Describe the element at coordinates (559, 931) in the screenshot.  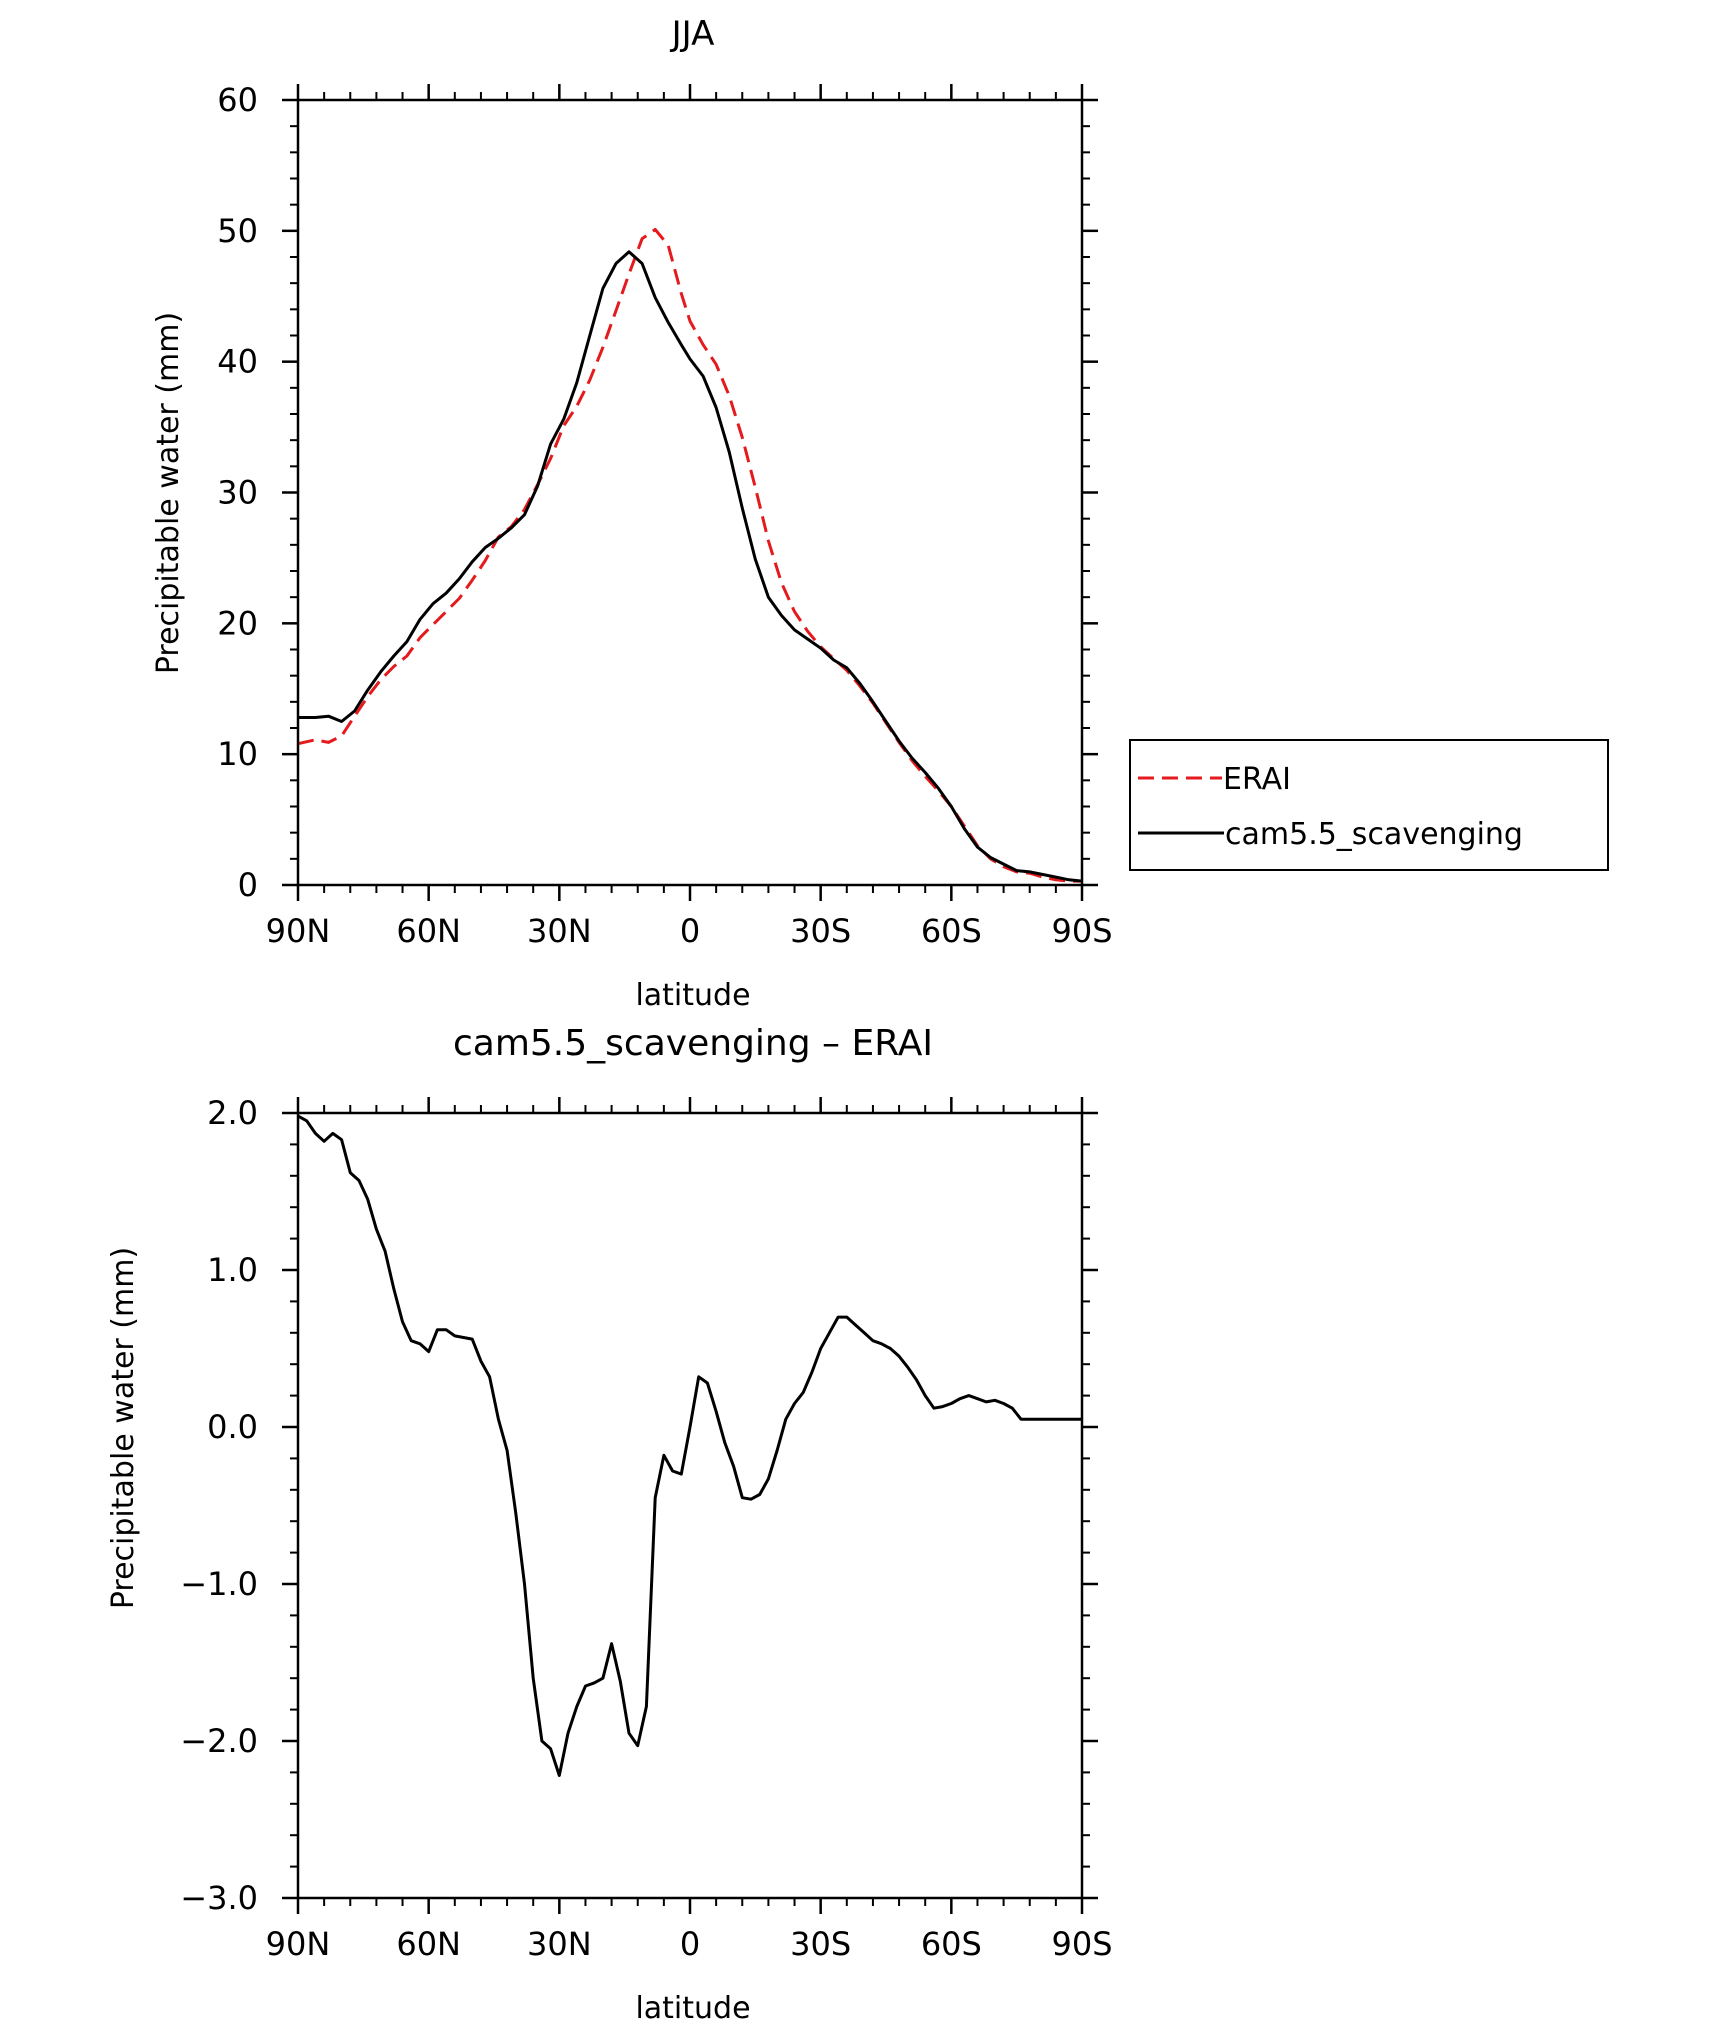
I see `top-x-tick-label: 30N` at that location.